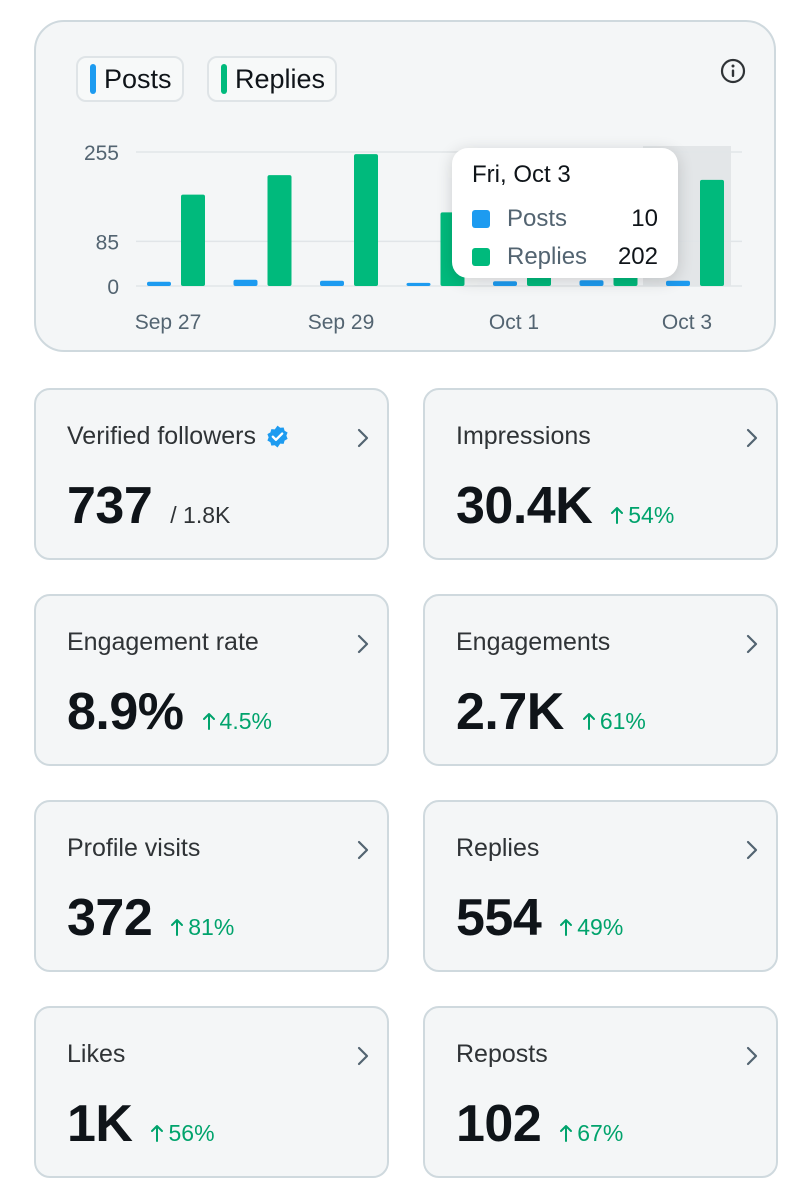 The width and height of the screenshot is (810, 1200). I want to click on stat-label-row: Engagements, so click(533, 642).